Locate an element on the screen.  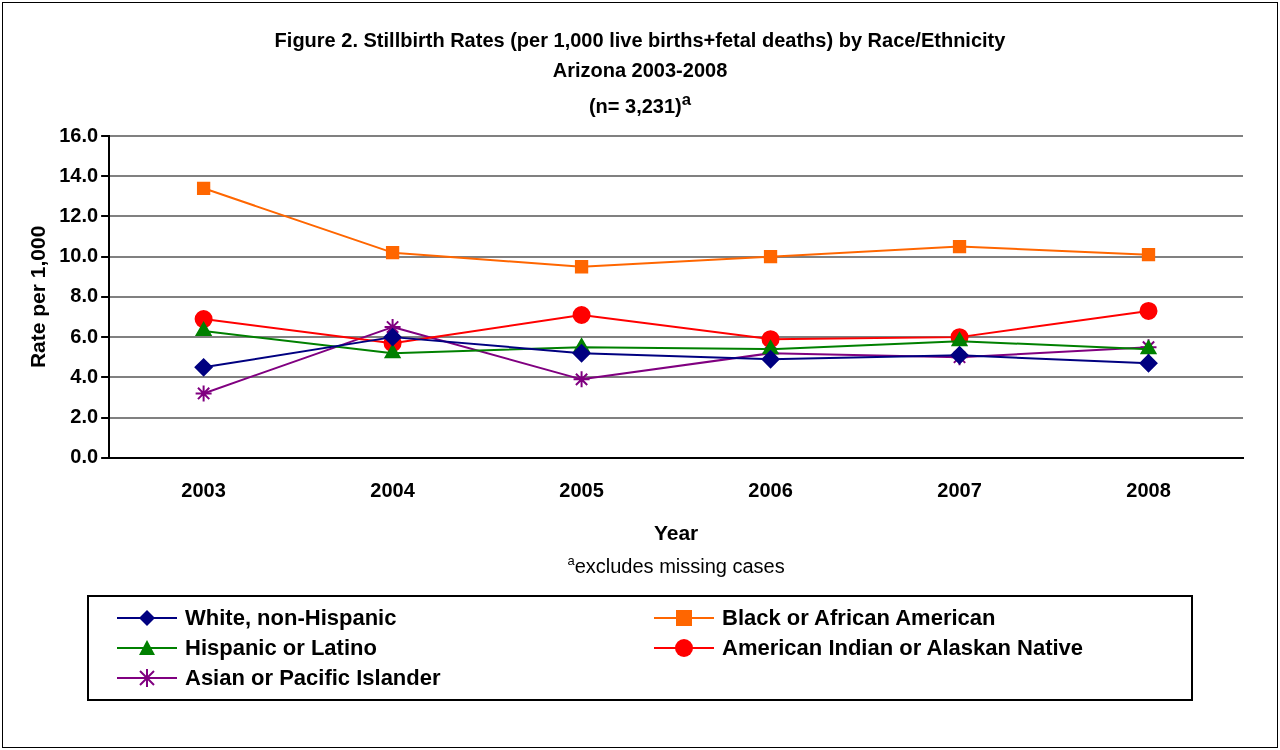
y-tick-label: 2.0 is located at coordinates (84, 415).